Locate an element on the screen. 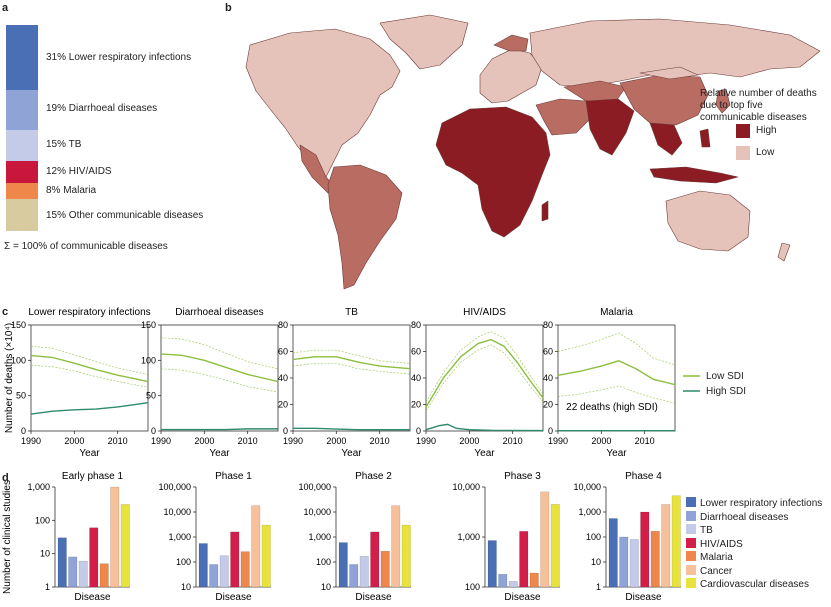 This screenshot has height=607, width=831. ytick-label-c-2: 0 is located at coordinates (285, 431).